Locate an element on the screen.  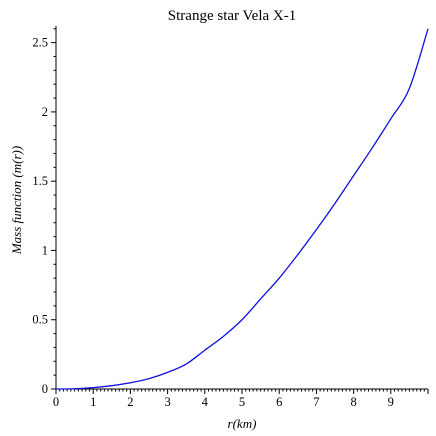
y-tick-label: 1.5 is located at coordinates (40, 181).